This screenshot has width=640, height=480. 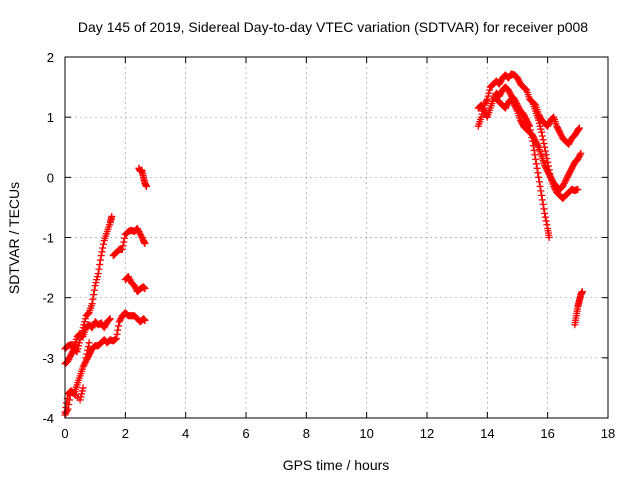 I want to click on series-arc-h, so click(x=538, y=144).